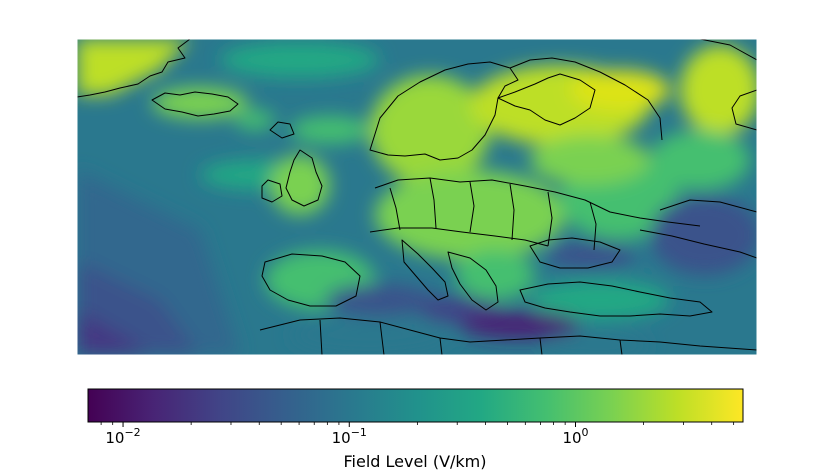 Image resolution: width=831 pixels, height=476 pixels. I want to click on colorbar: 10⁻² 10⁻¹ 100 Field Level (V/km), so click(415, 429).